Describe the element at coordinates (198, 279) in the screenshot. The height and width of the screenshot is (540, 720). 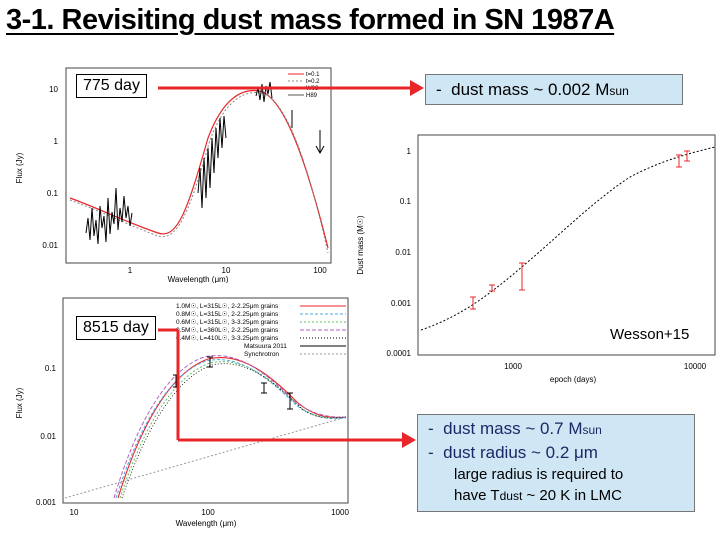
I see `xlabel-775: Wavelength (μm)` at that location.